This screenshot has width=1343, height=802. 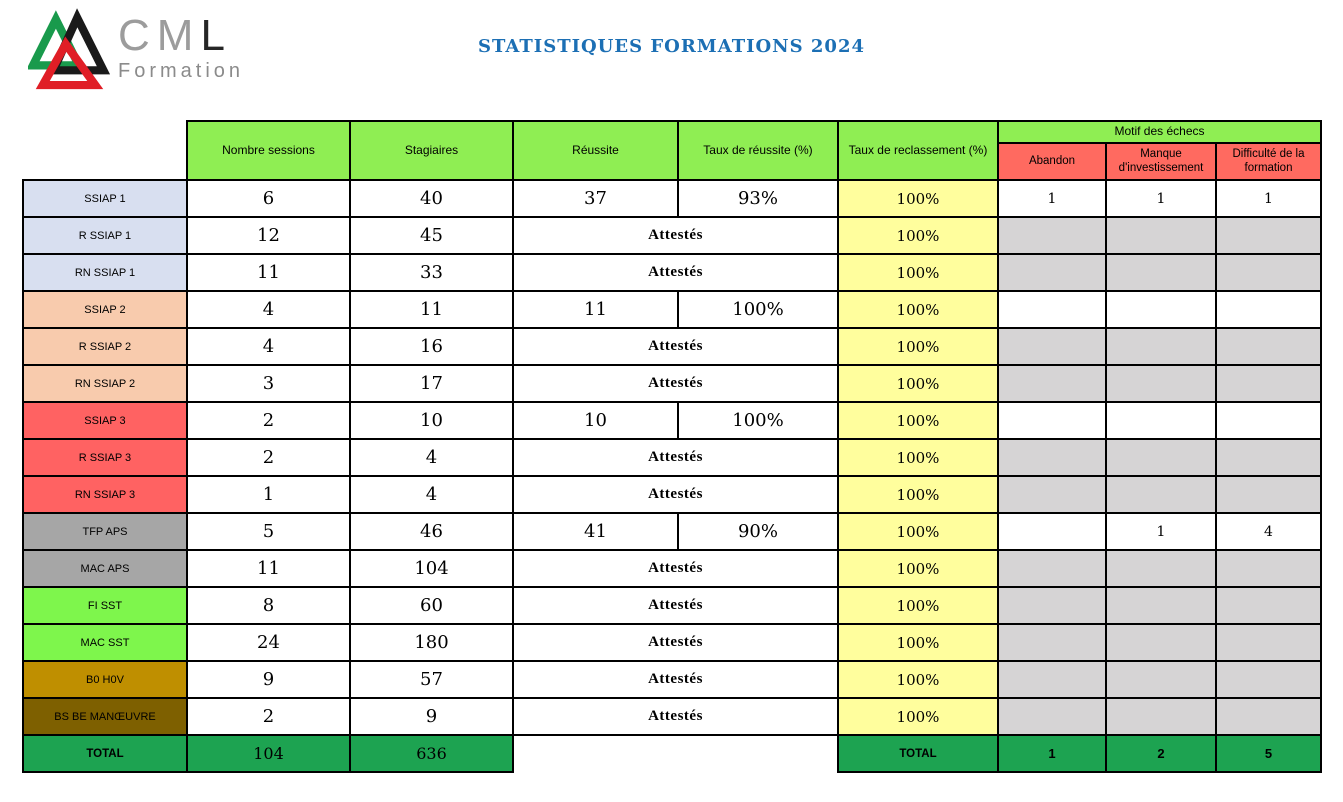 What do you see at coordinates (105, 457) in the screenshot?
I see `row-label: R SSIAP 3` at bounding box center [105, 457].